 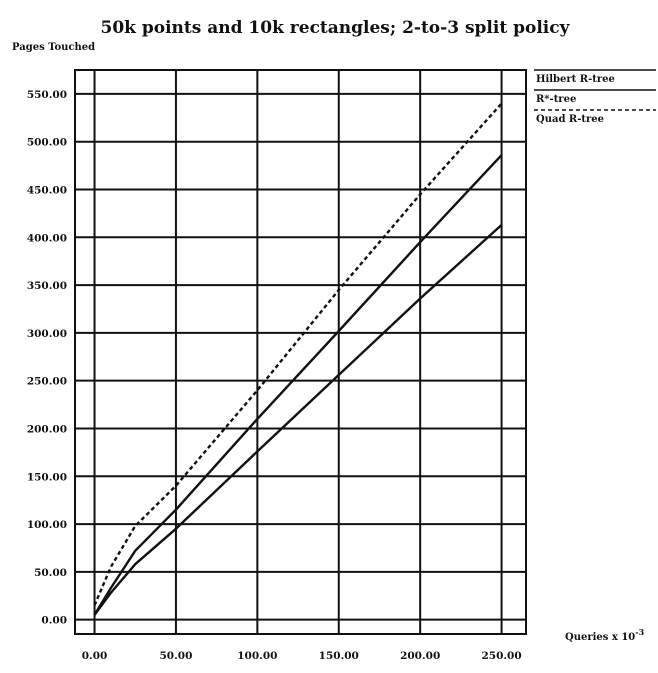 What do you see at coordinates (47, 477) in the screenshot?
I see `y-tick-label: 150.00` at bounding box center [47, 477].